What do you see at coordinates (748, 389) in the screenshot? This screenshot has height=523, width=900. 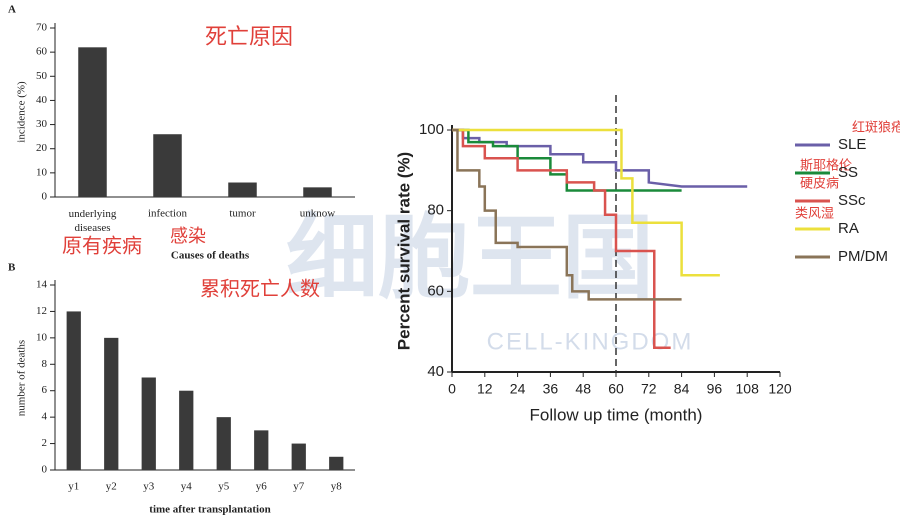 I see `x-tick-label: 108` at bounding box center [748, 389].